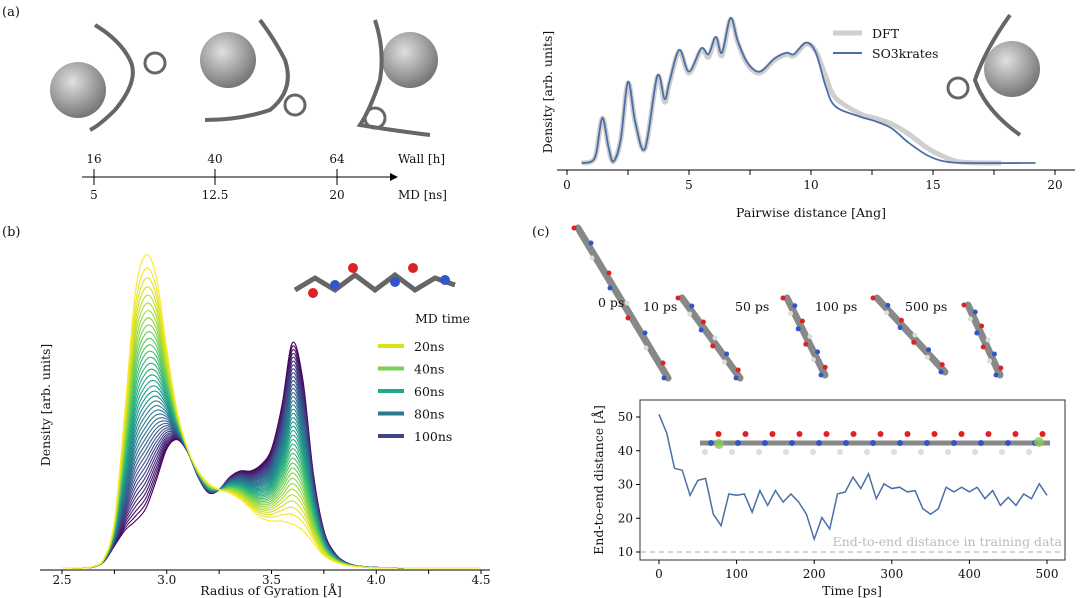 The width and height of the screenshot is (1080, 598). What do you see at coordinates (376, 580) in the screenshot?
I see `x-tick-label: 4.0` at bounding box center [376, 580].